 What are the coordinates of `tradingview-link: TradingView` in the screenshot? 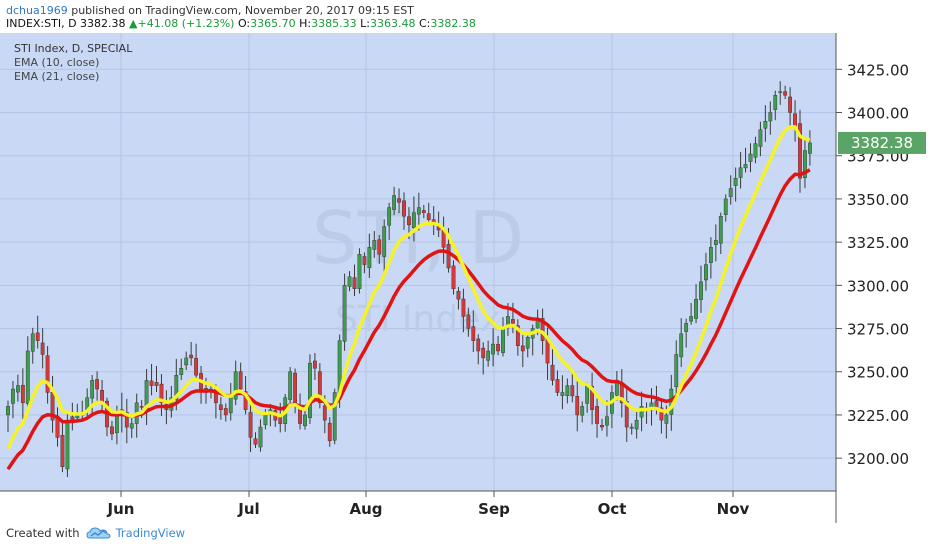 It's located at (135, 533).